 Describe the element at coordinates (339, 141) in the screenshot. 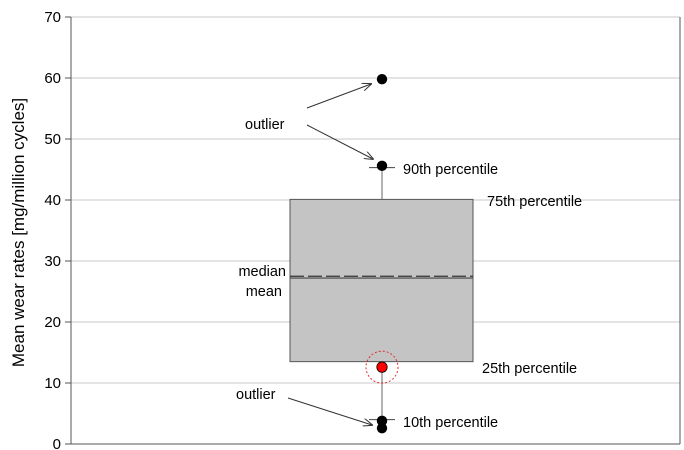

I see `outlier-arrow-lower` at that location.